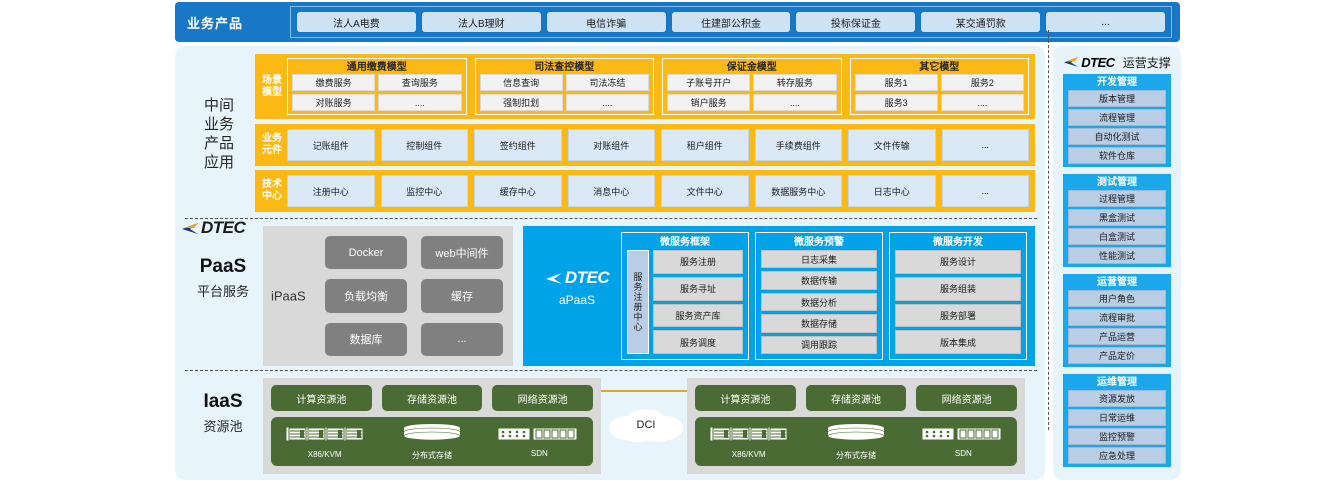  Describe the element at coordinates (819, 302) in the screenshot. I see `microservice-warning-item: 数据分析` at that location.